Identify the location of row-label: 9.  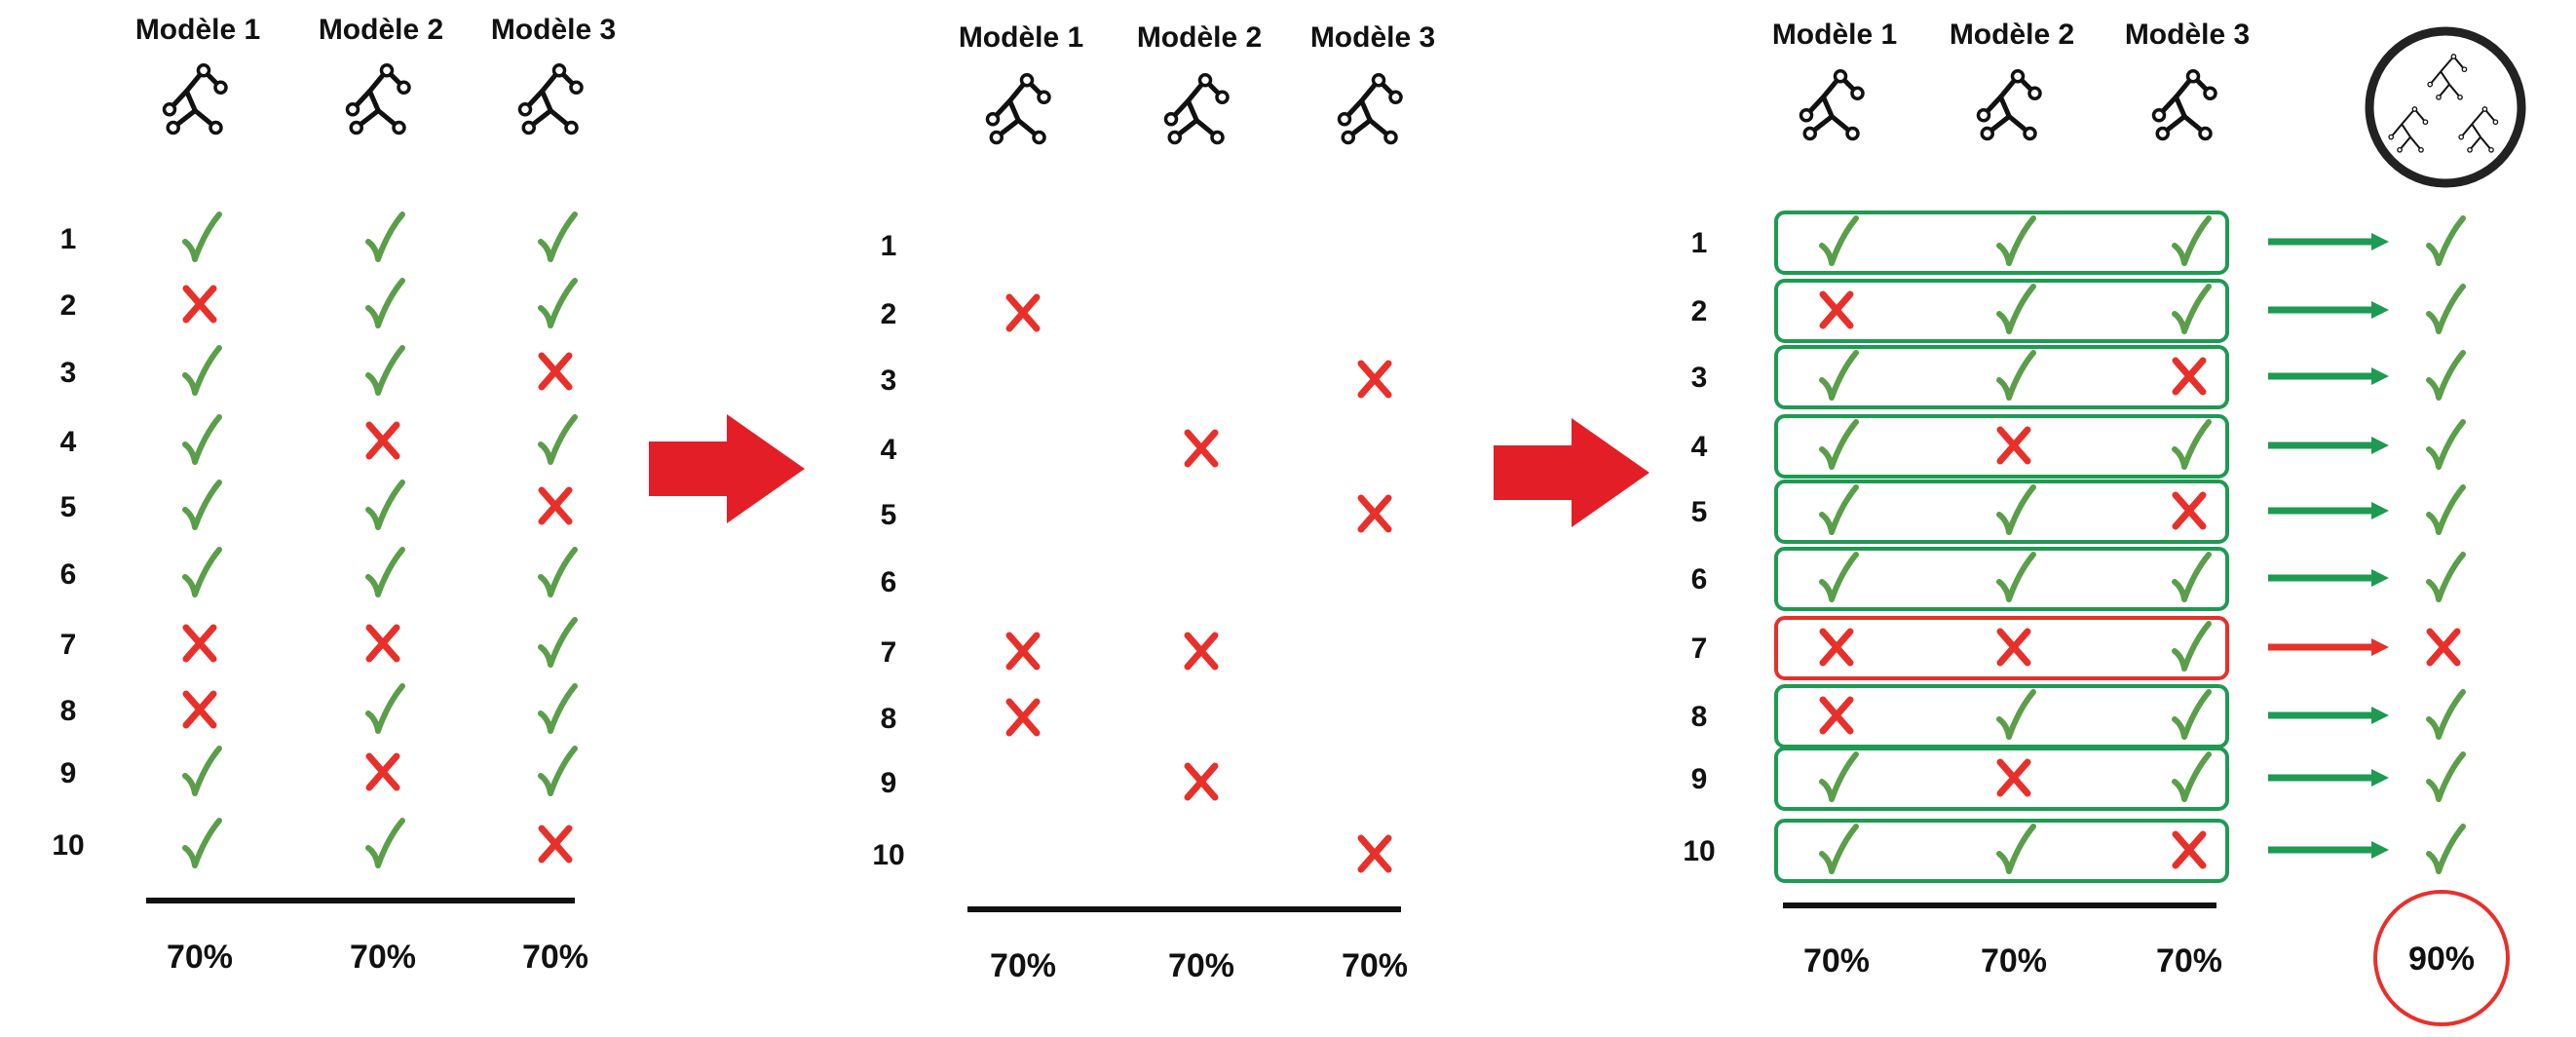
(889, 783).